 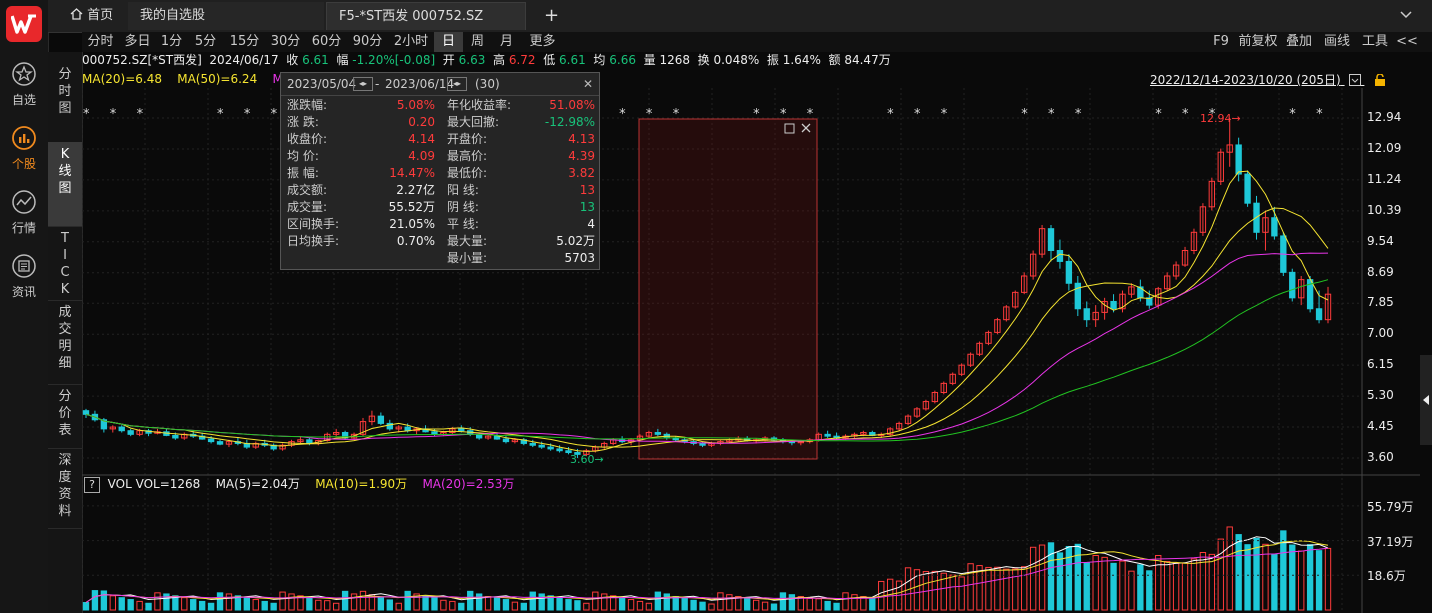 What do you see at coordinates (917, 114) in the screenshot?
I see `event-marker: *` at bounding box center [917, 114].